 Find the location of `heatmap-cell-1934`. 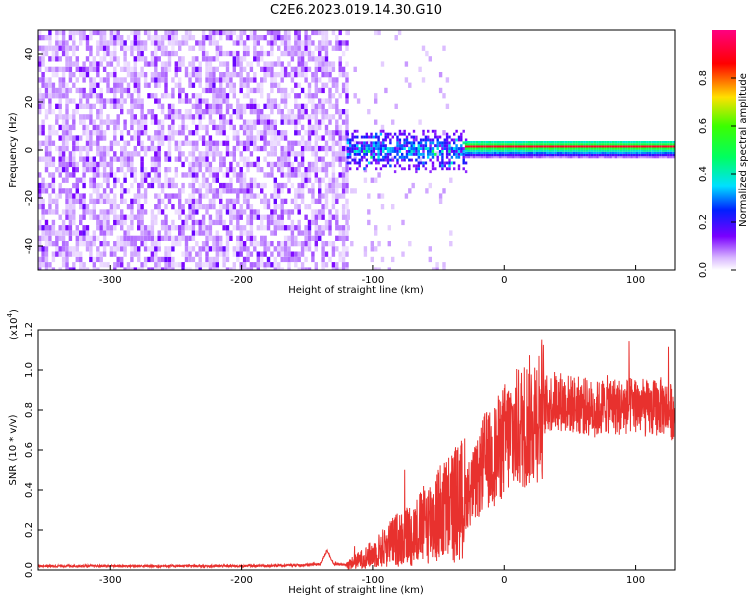

heatmap-cell-1934 is located at coordinates (258, 59).